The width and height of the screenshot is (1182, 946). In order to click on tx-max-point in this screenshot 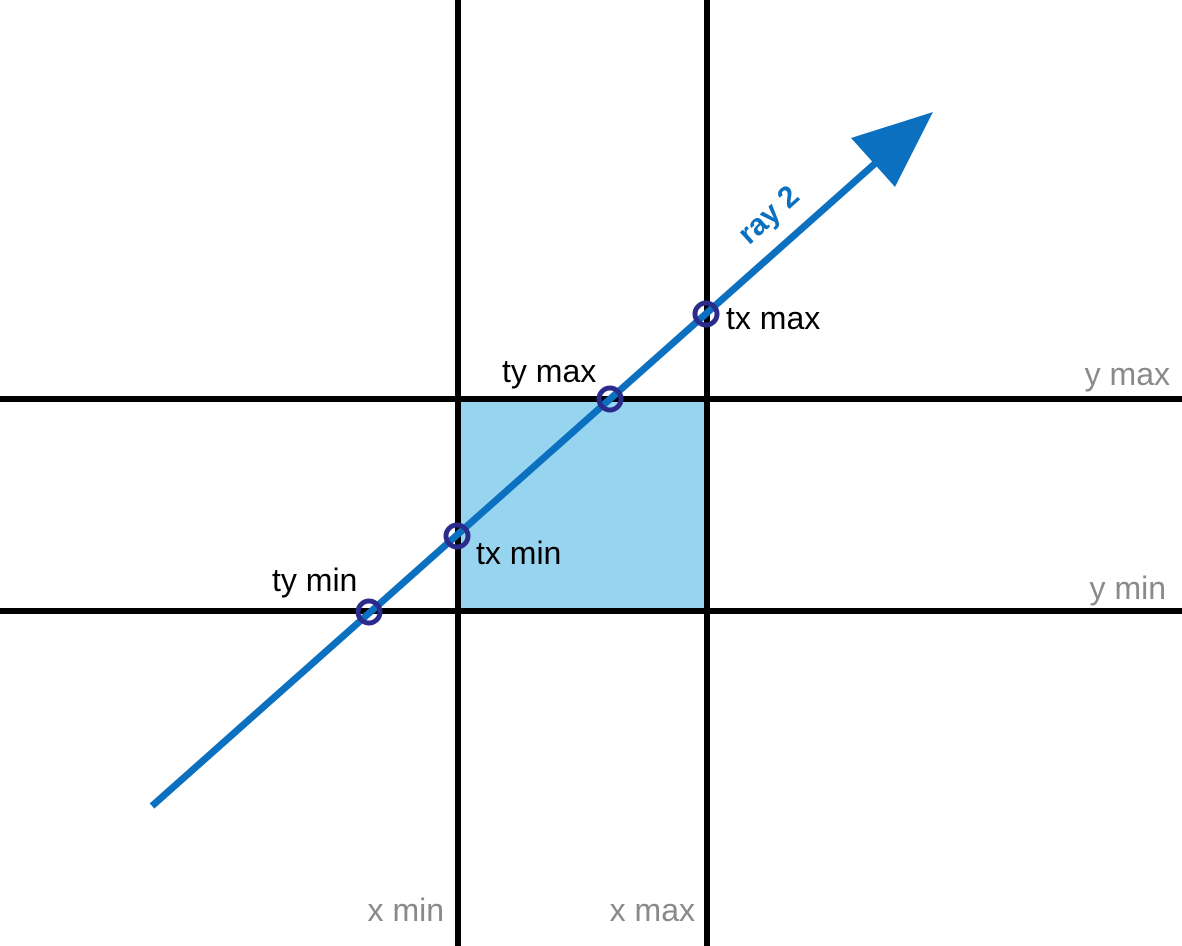, I will do `click(706, 314)`.